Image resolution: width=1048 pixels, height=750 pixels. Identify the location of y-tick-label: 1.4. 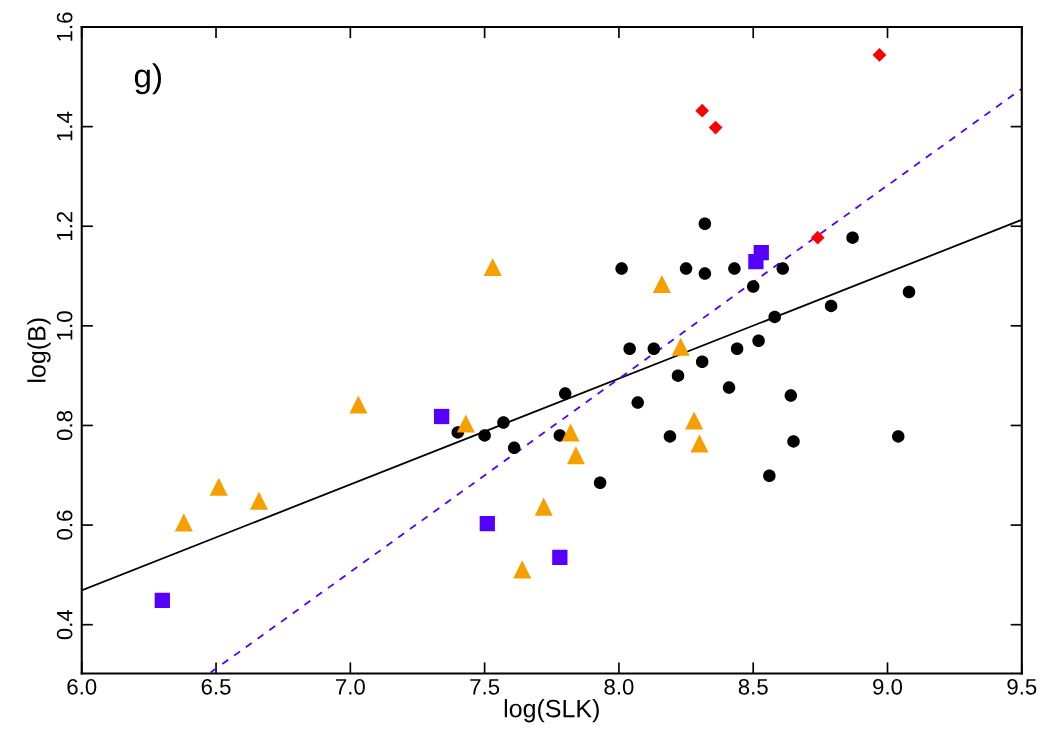
(64, 126).